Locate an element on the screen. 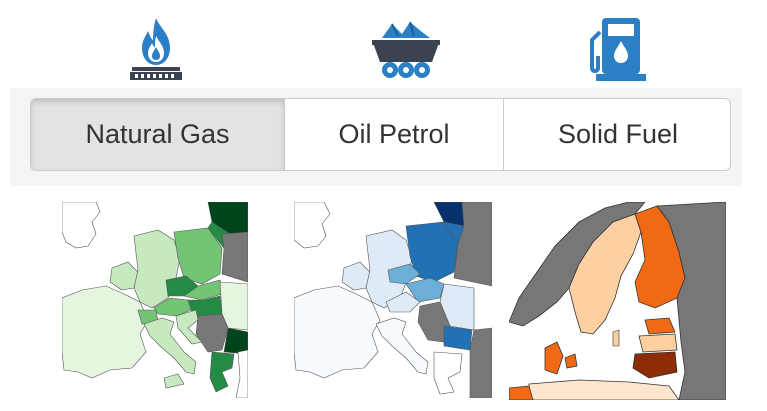 The width and height of the screenshot is (767, 411). oil-petrol-map is located at coordinates (393, 300).